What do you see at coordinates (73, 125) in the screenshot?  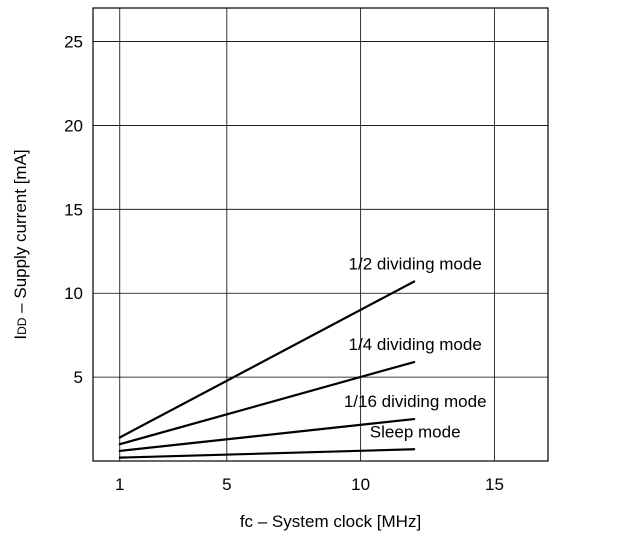 I see `y-tick-label: 20` at bounding box center [73, 125].